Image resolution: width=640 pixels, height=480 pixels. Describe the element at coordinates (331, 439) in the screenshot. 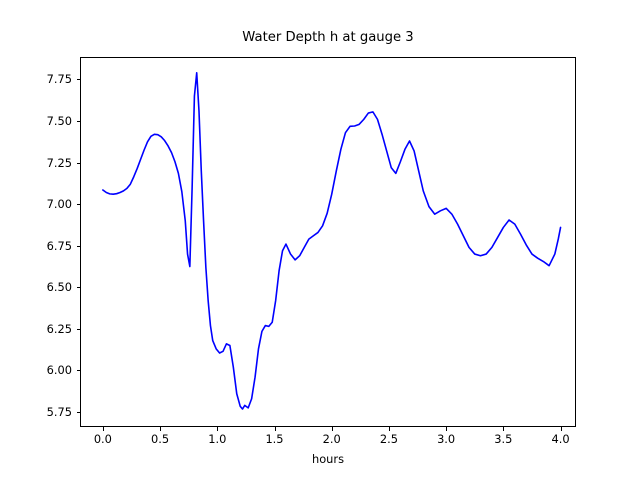

I see `x-tick-label: 2.0` at that location.